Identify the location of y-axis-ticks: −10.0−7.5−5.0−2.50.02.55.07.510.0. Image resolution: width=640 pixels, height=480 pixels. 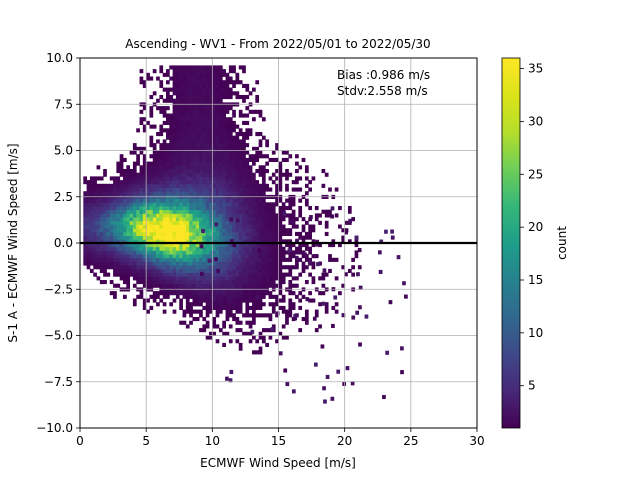
(58, 243).